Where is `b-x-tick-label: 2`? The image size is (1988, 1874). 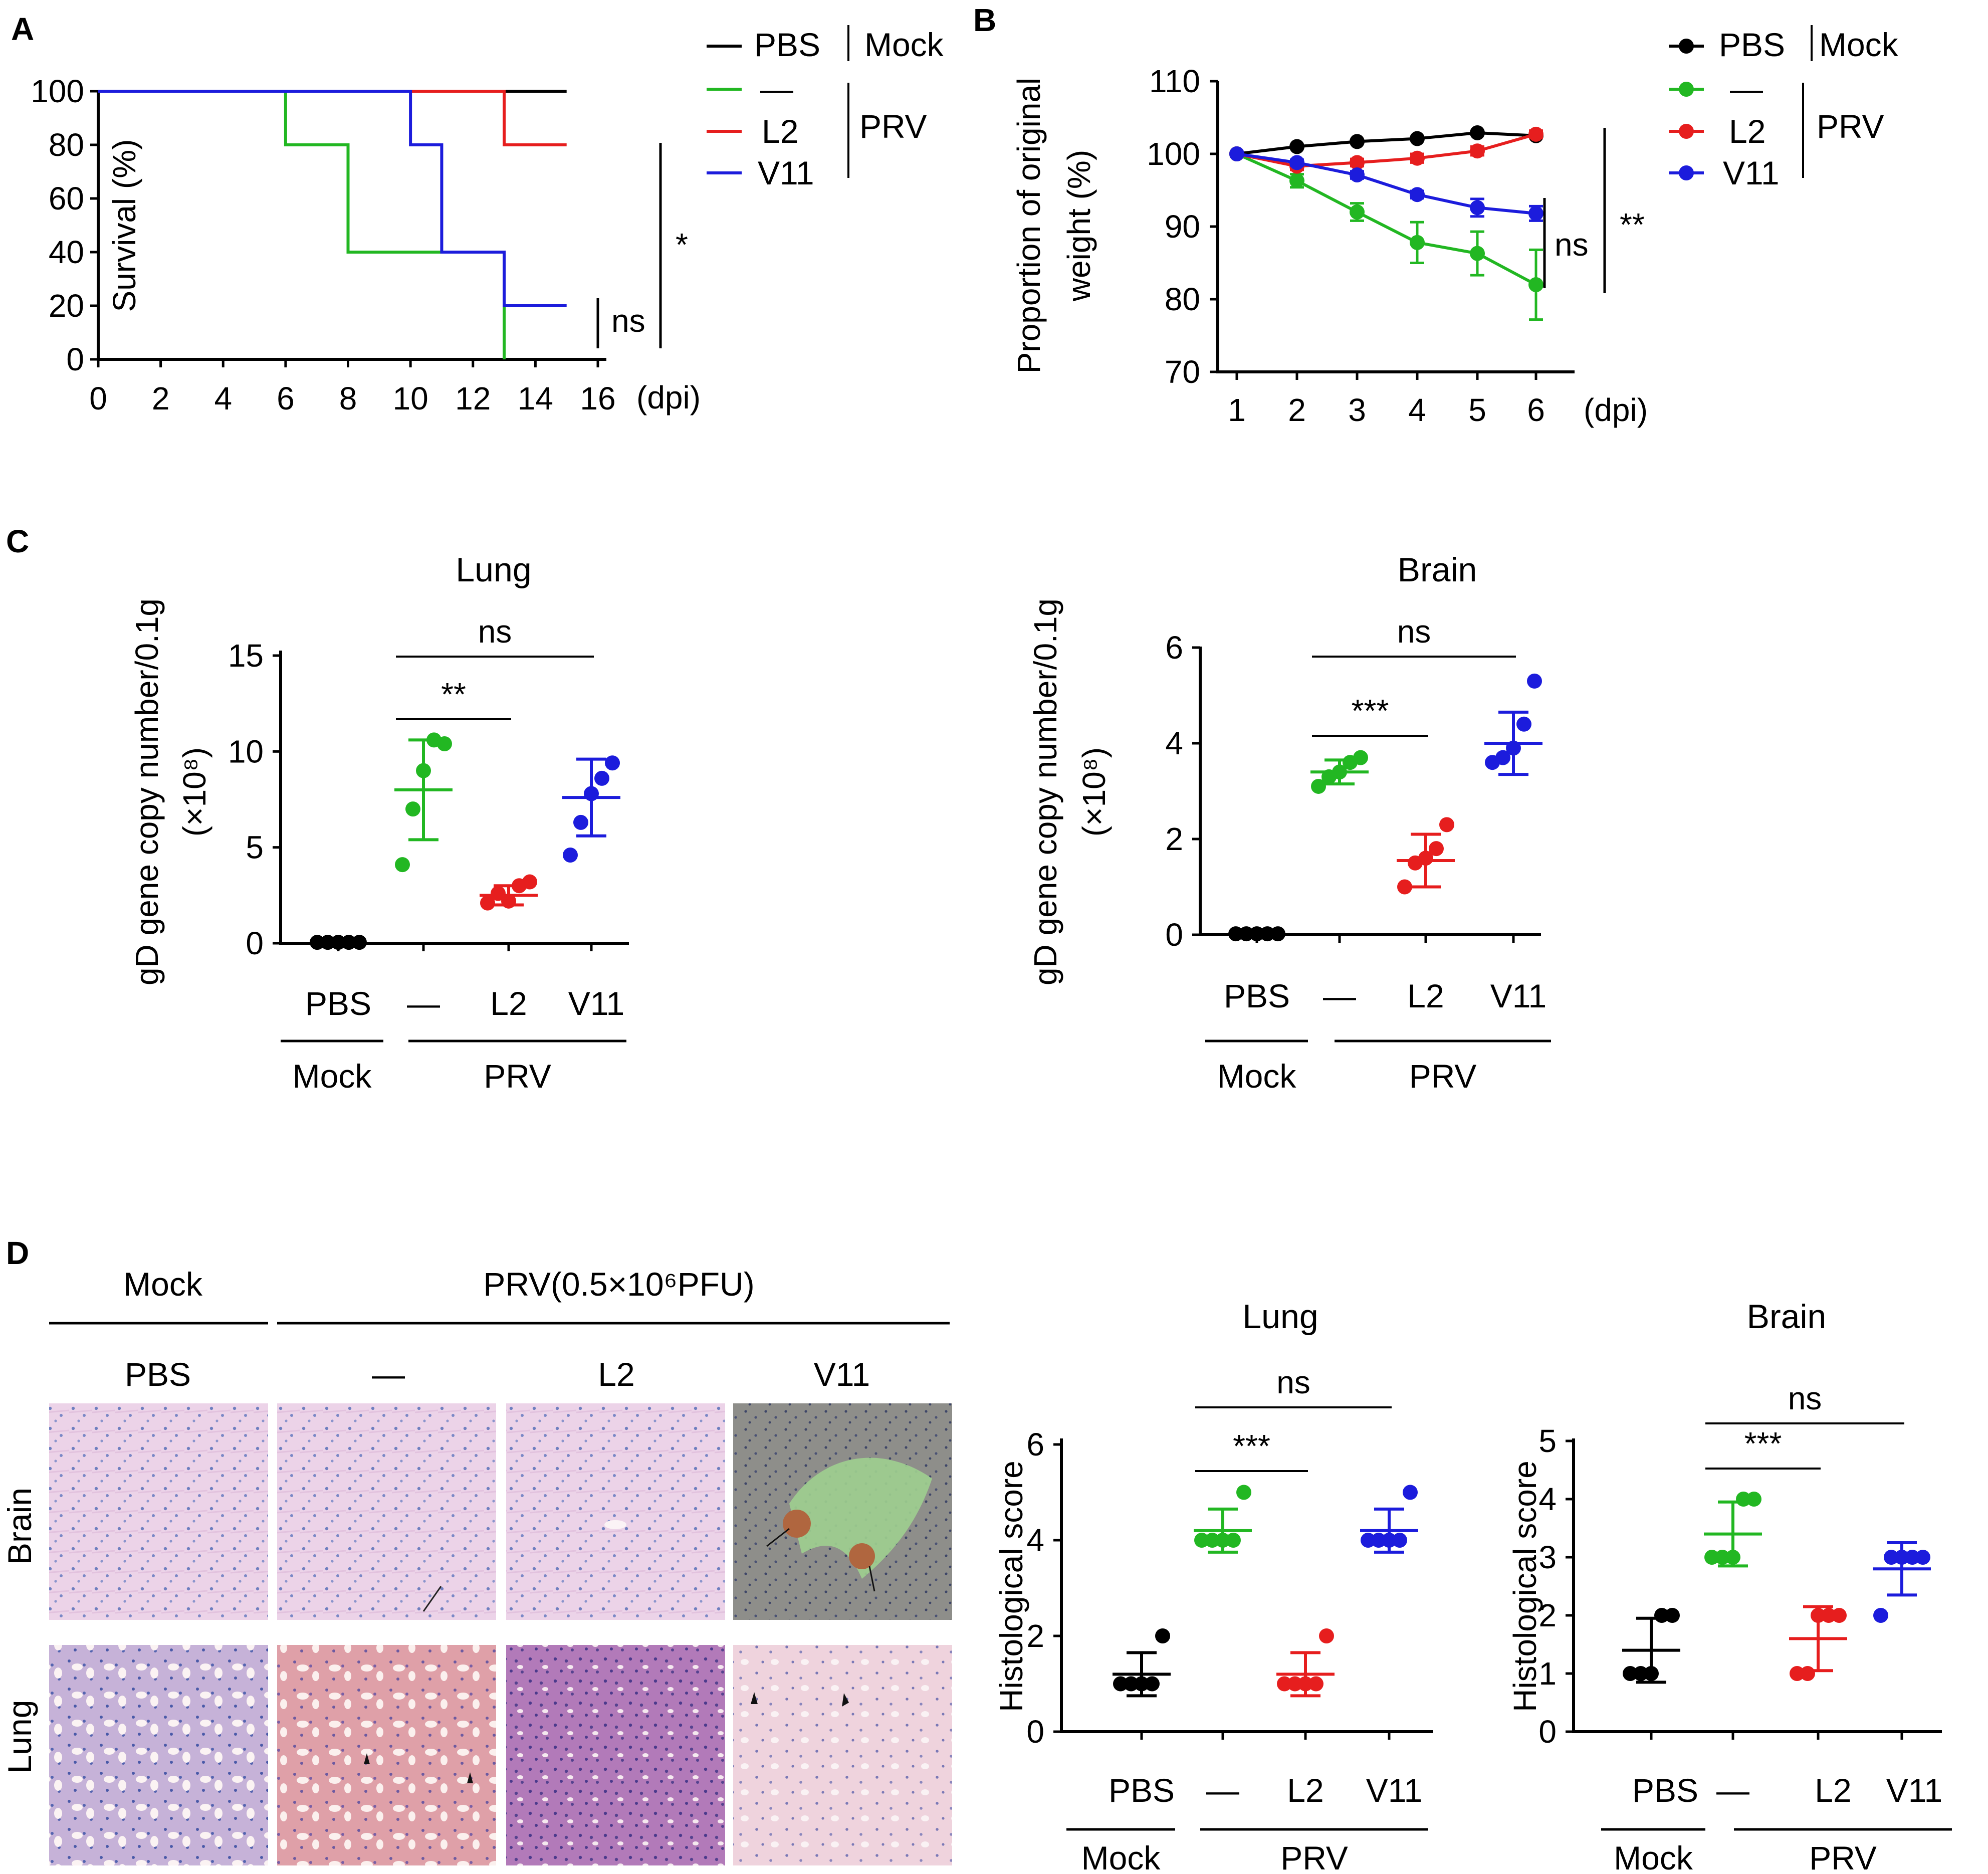 b-x-tick-label: 2 is located at coordinates (1297, 410).